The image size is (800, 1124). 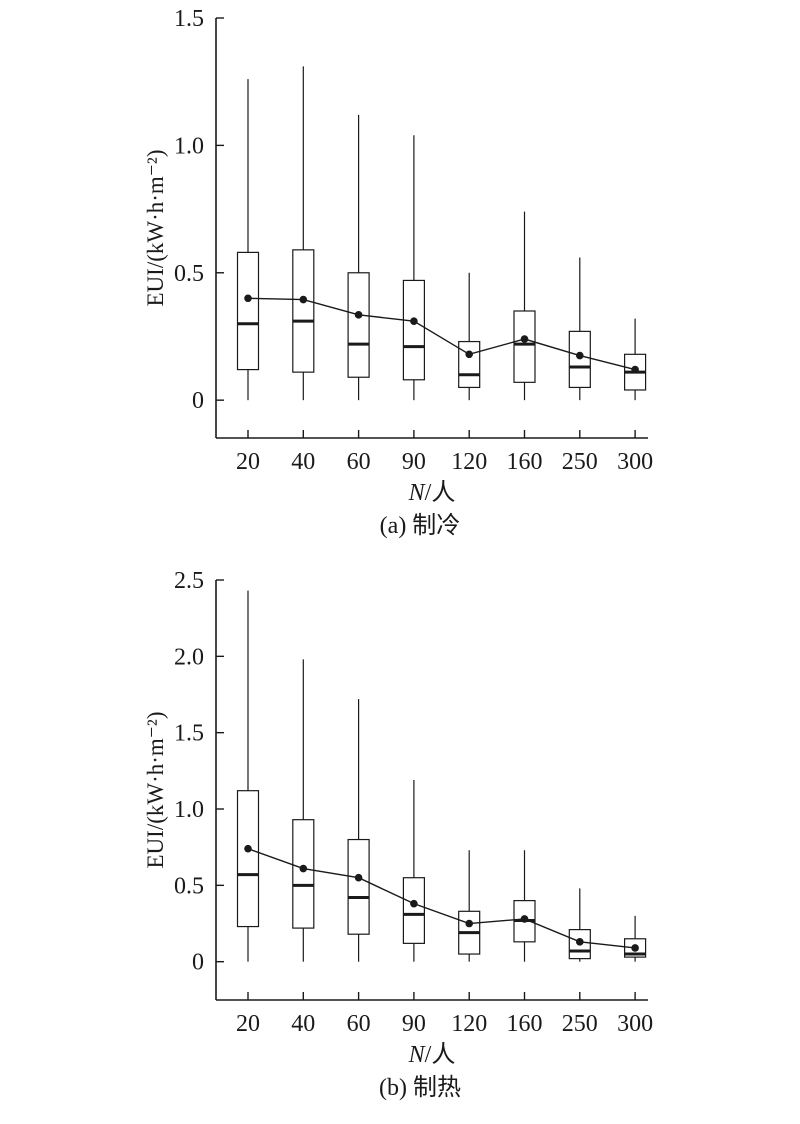 What do you see at coordinates (189, 581) in the screenshot?
I see `y-tick-label: 2.5` at bounding box center [189, 581].